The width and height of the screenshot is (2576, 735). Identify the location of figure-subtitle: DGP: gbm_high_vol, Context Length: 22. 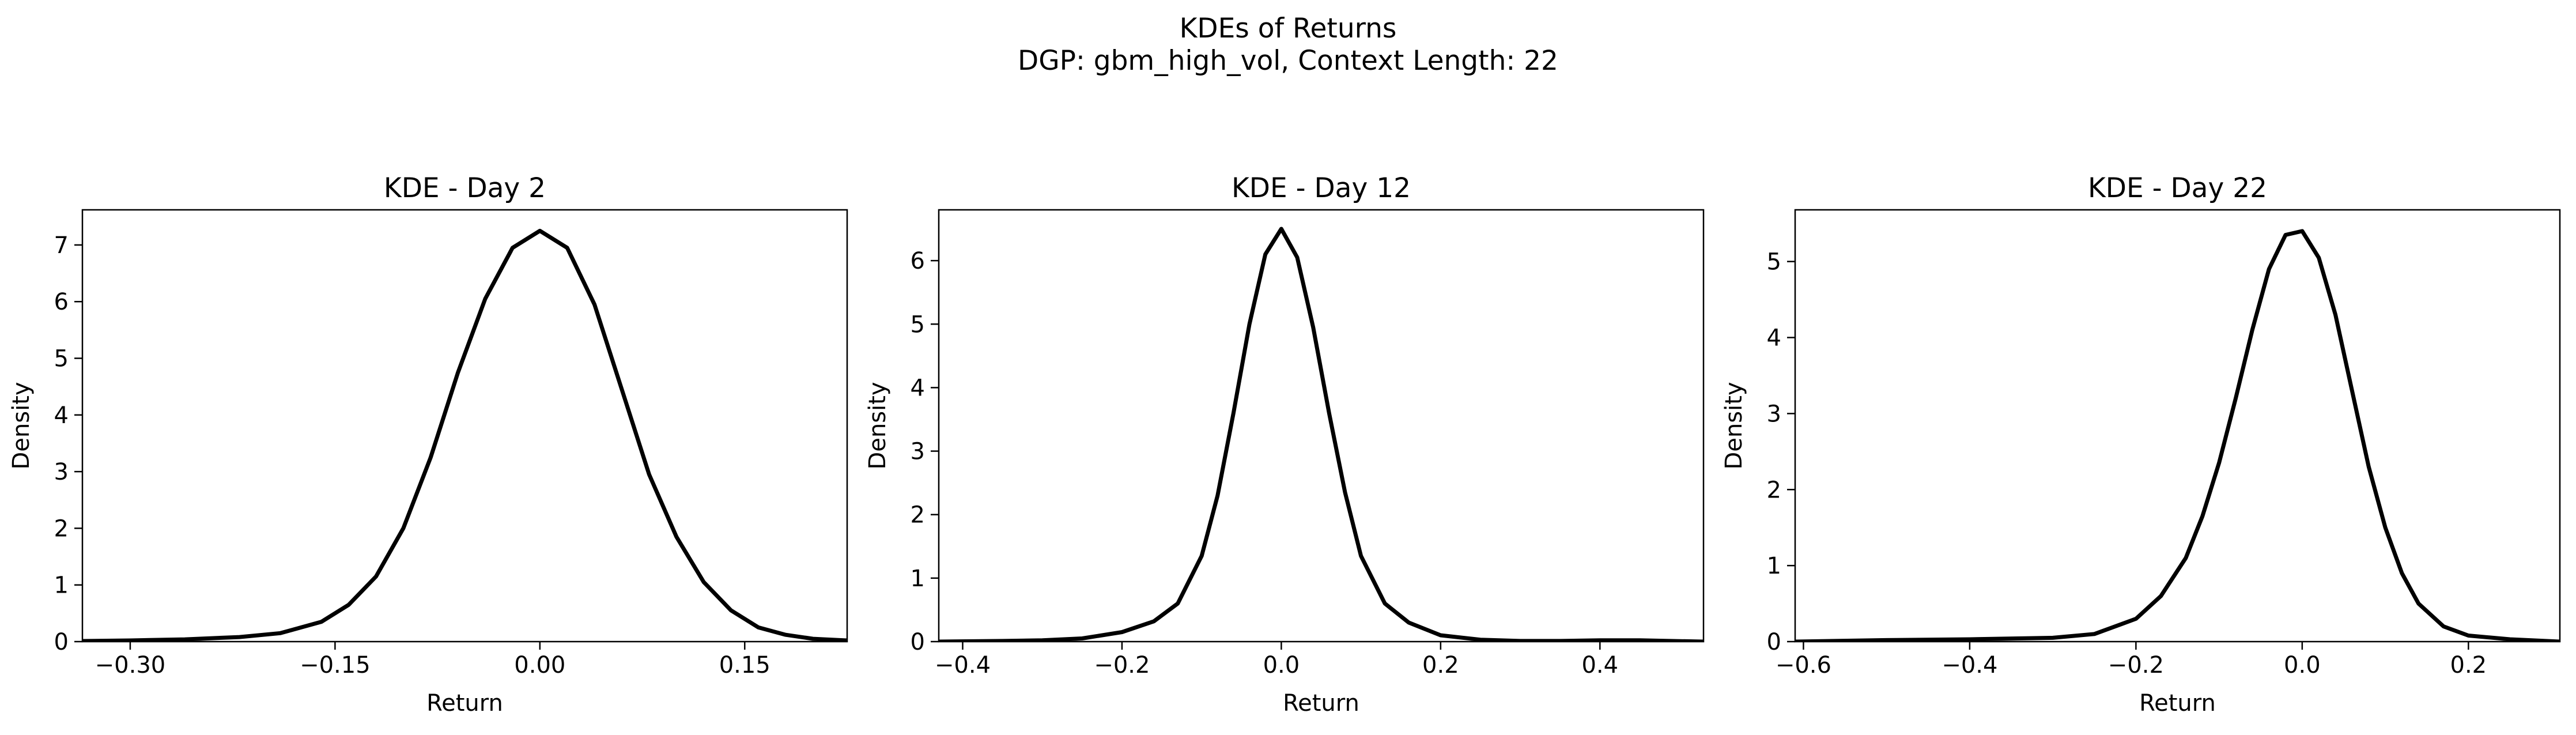
(1288, 61).